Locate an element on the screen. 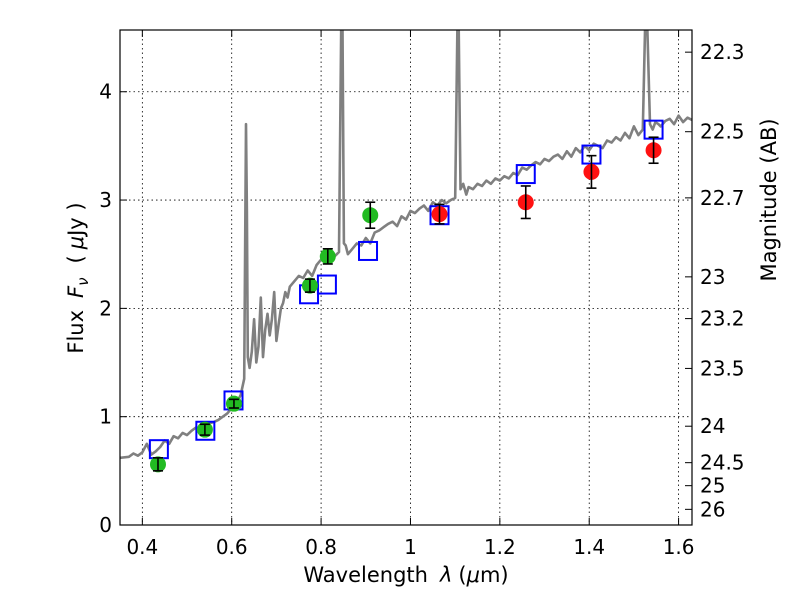 This screenshot has height=600, width=800. y2-tick-label: 22.7 is located at coordinates (722, 198).